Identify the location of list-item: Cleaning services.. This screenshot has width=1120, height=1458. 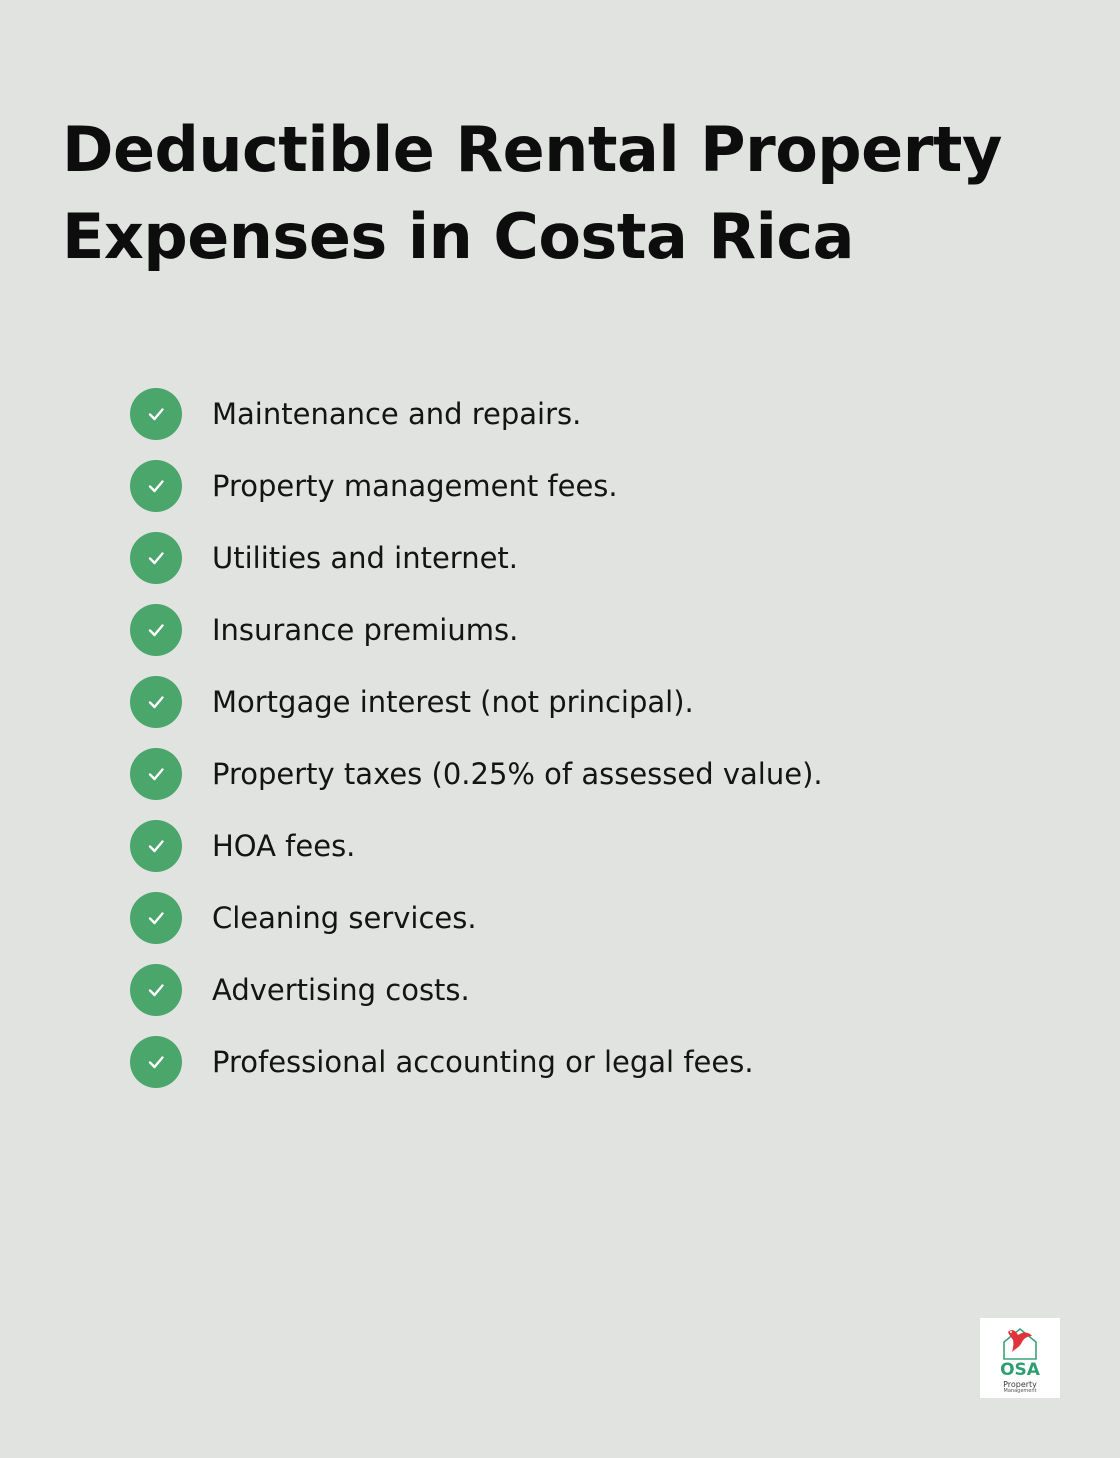
(476, 918).